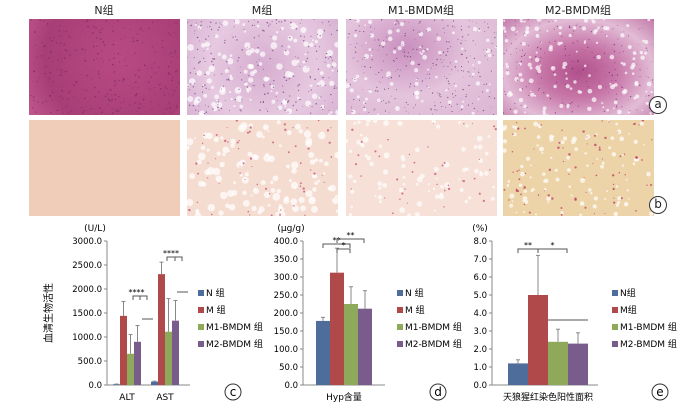 The image size is (700, 407). Describe the element at coordinates (421, 168) in the screenshot. I see `sirius-image-m1` at that location.